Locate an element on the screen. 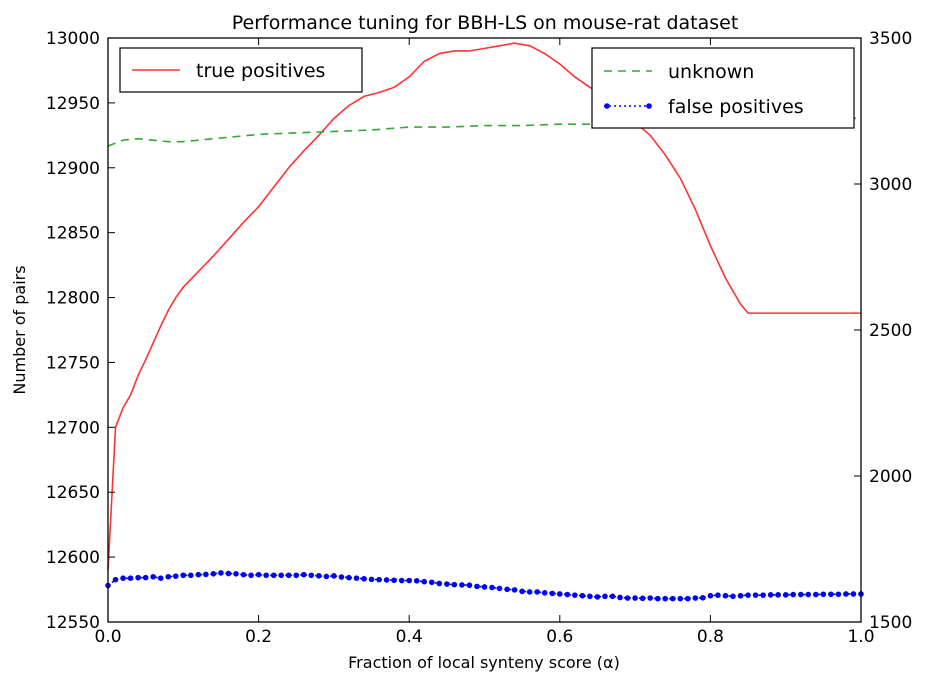 Image resolution: width=925 pixels, height=679 pixels. legend-label-false-positives: false positives is located at coordinates (736, 107).